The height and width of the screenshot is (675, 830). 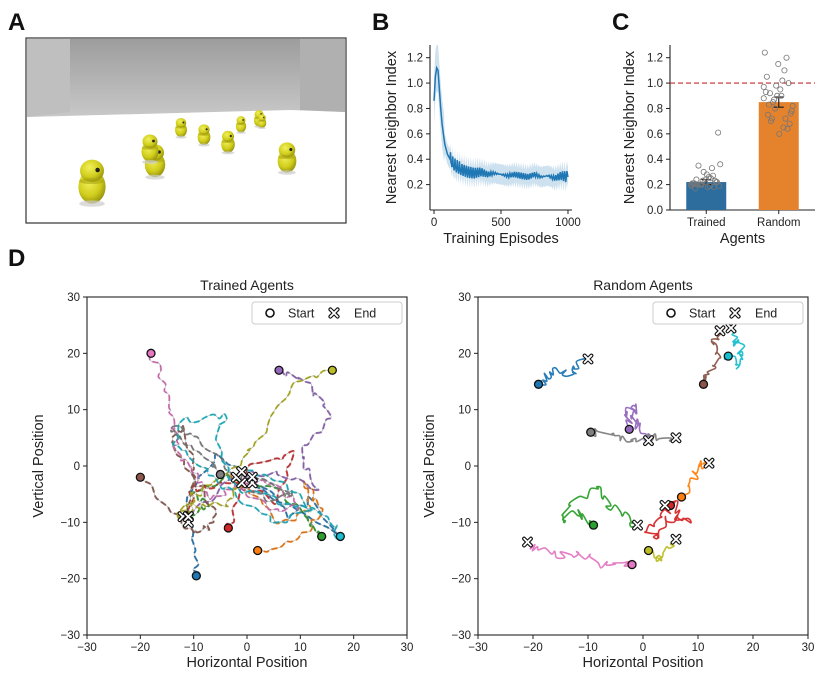 What do you see at coordinates (778, 223) in the screenshot?
I see `x-tick-label: Random` at bounding box center [778, 223].